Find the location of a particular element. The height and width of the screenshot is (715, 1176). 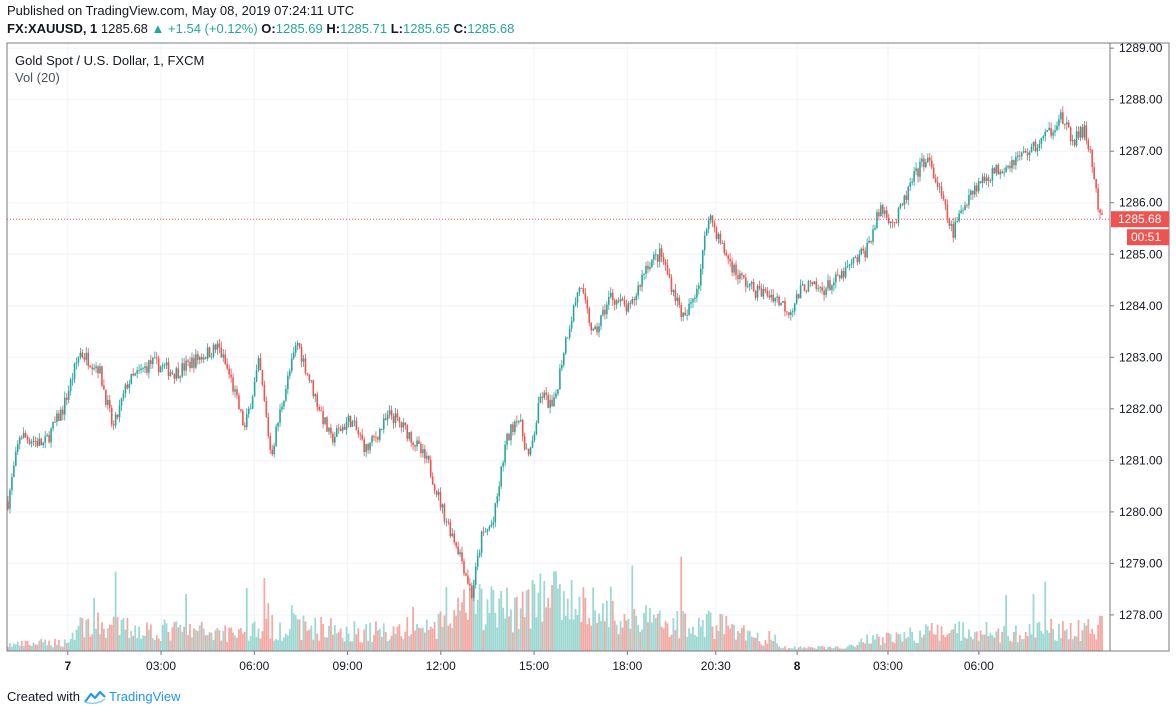

close-value: 1285.68 is located at coordinates (491, 28).